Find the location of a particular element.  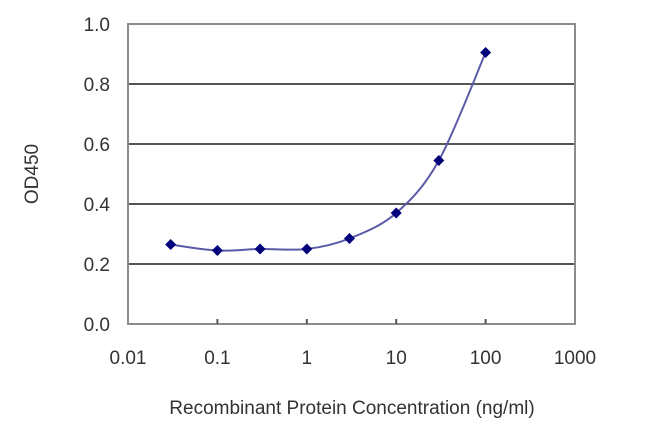

x-axis-ticks: 0.01 0.1 1 10 100 1000 is located at coordinates (353, 344).